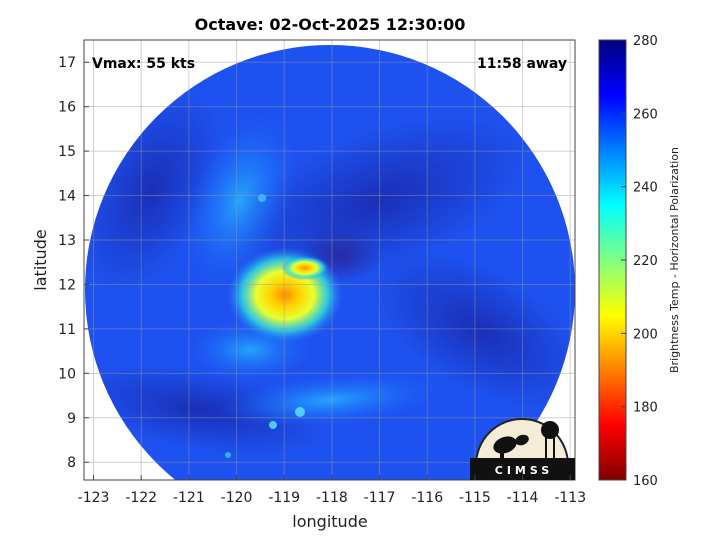 Image resolution: width=720 pixels, height=540 pixels. I want to click on x-tick-label: -118, so click(332, 498).